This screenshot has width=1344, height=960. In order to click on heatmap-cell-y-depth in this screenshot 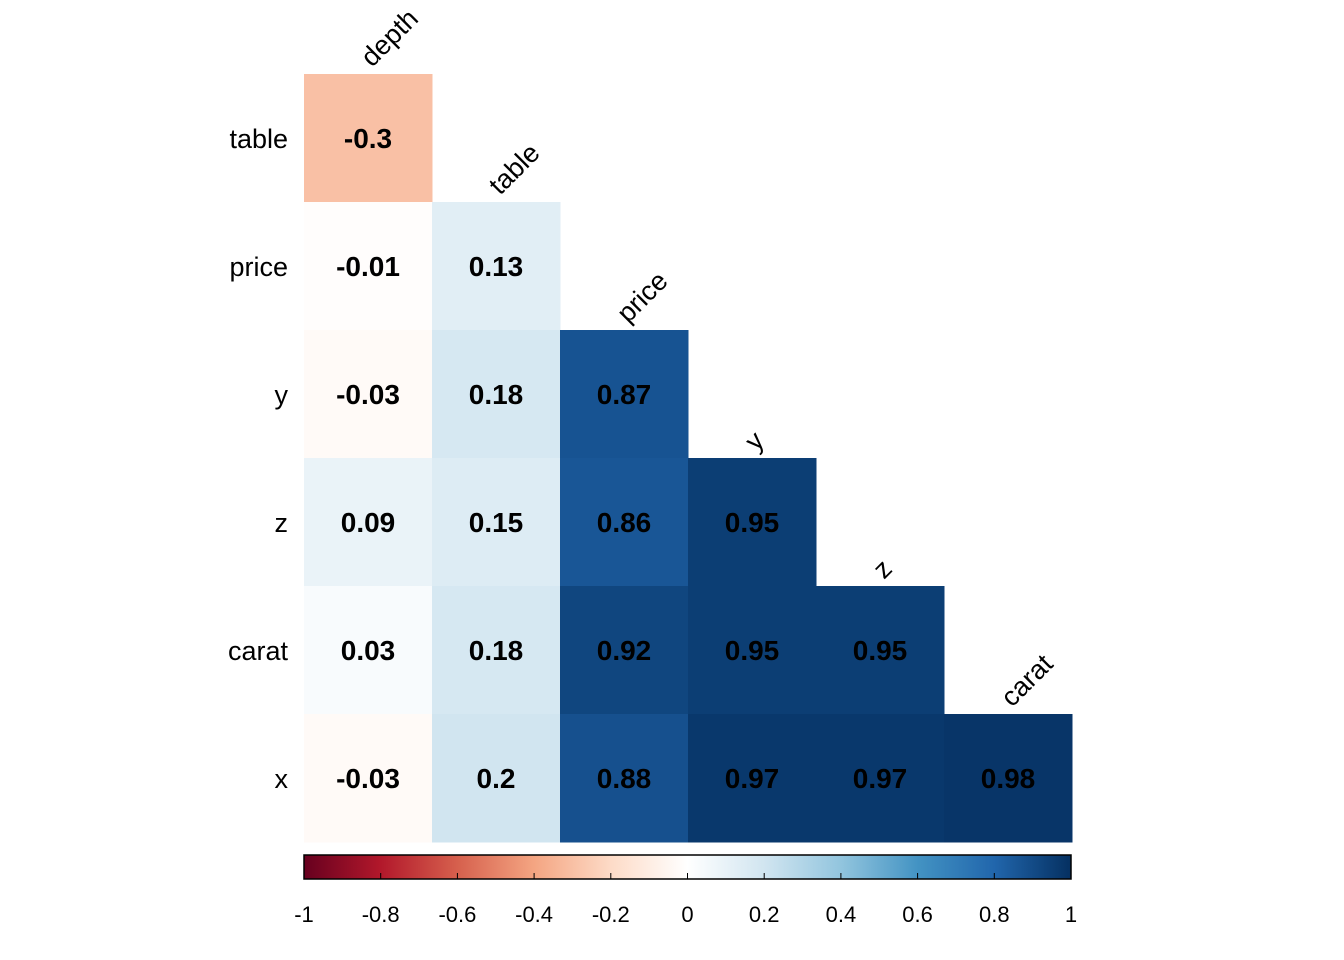, I will do `click(368, 394)`.